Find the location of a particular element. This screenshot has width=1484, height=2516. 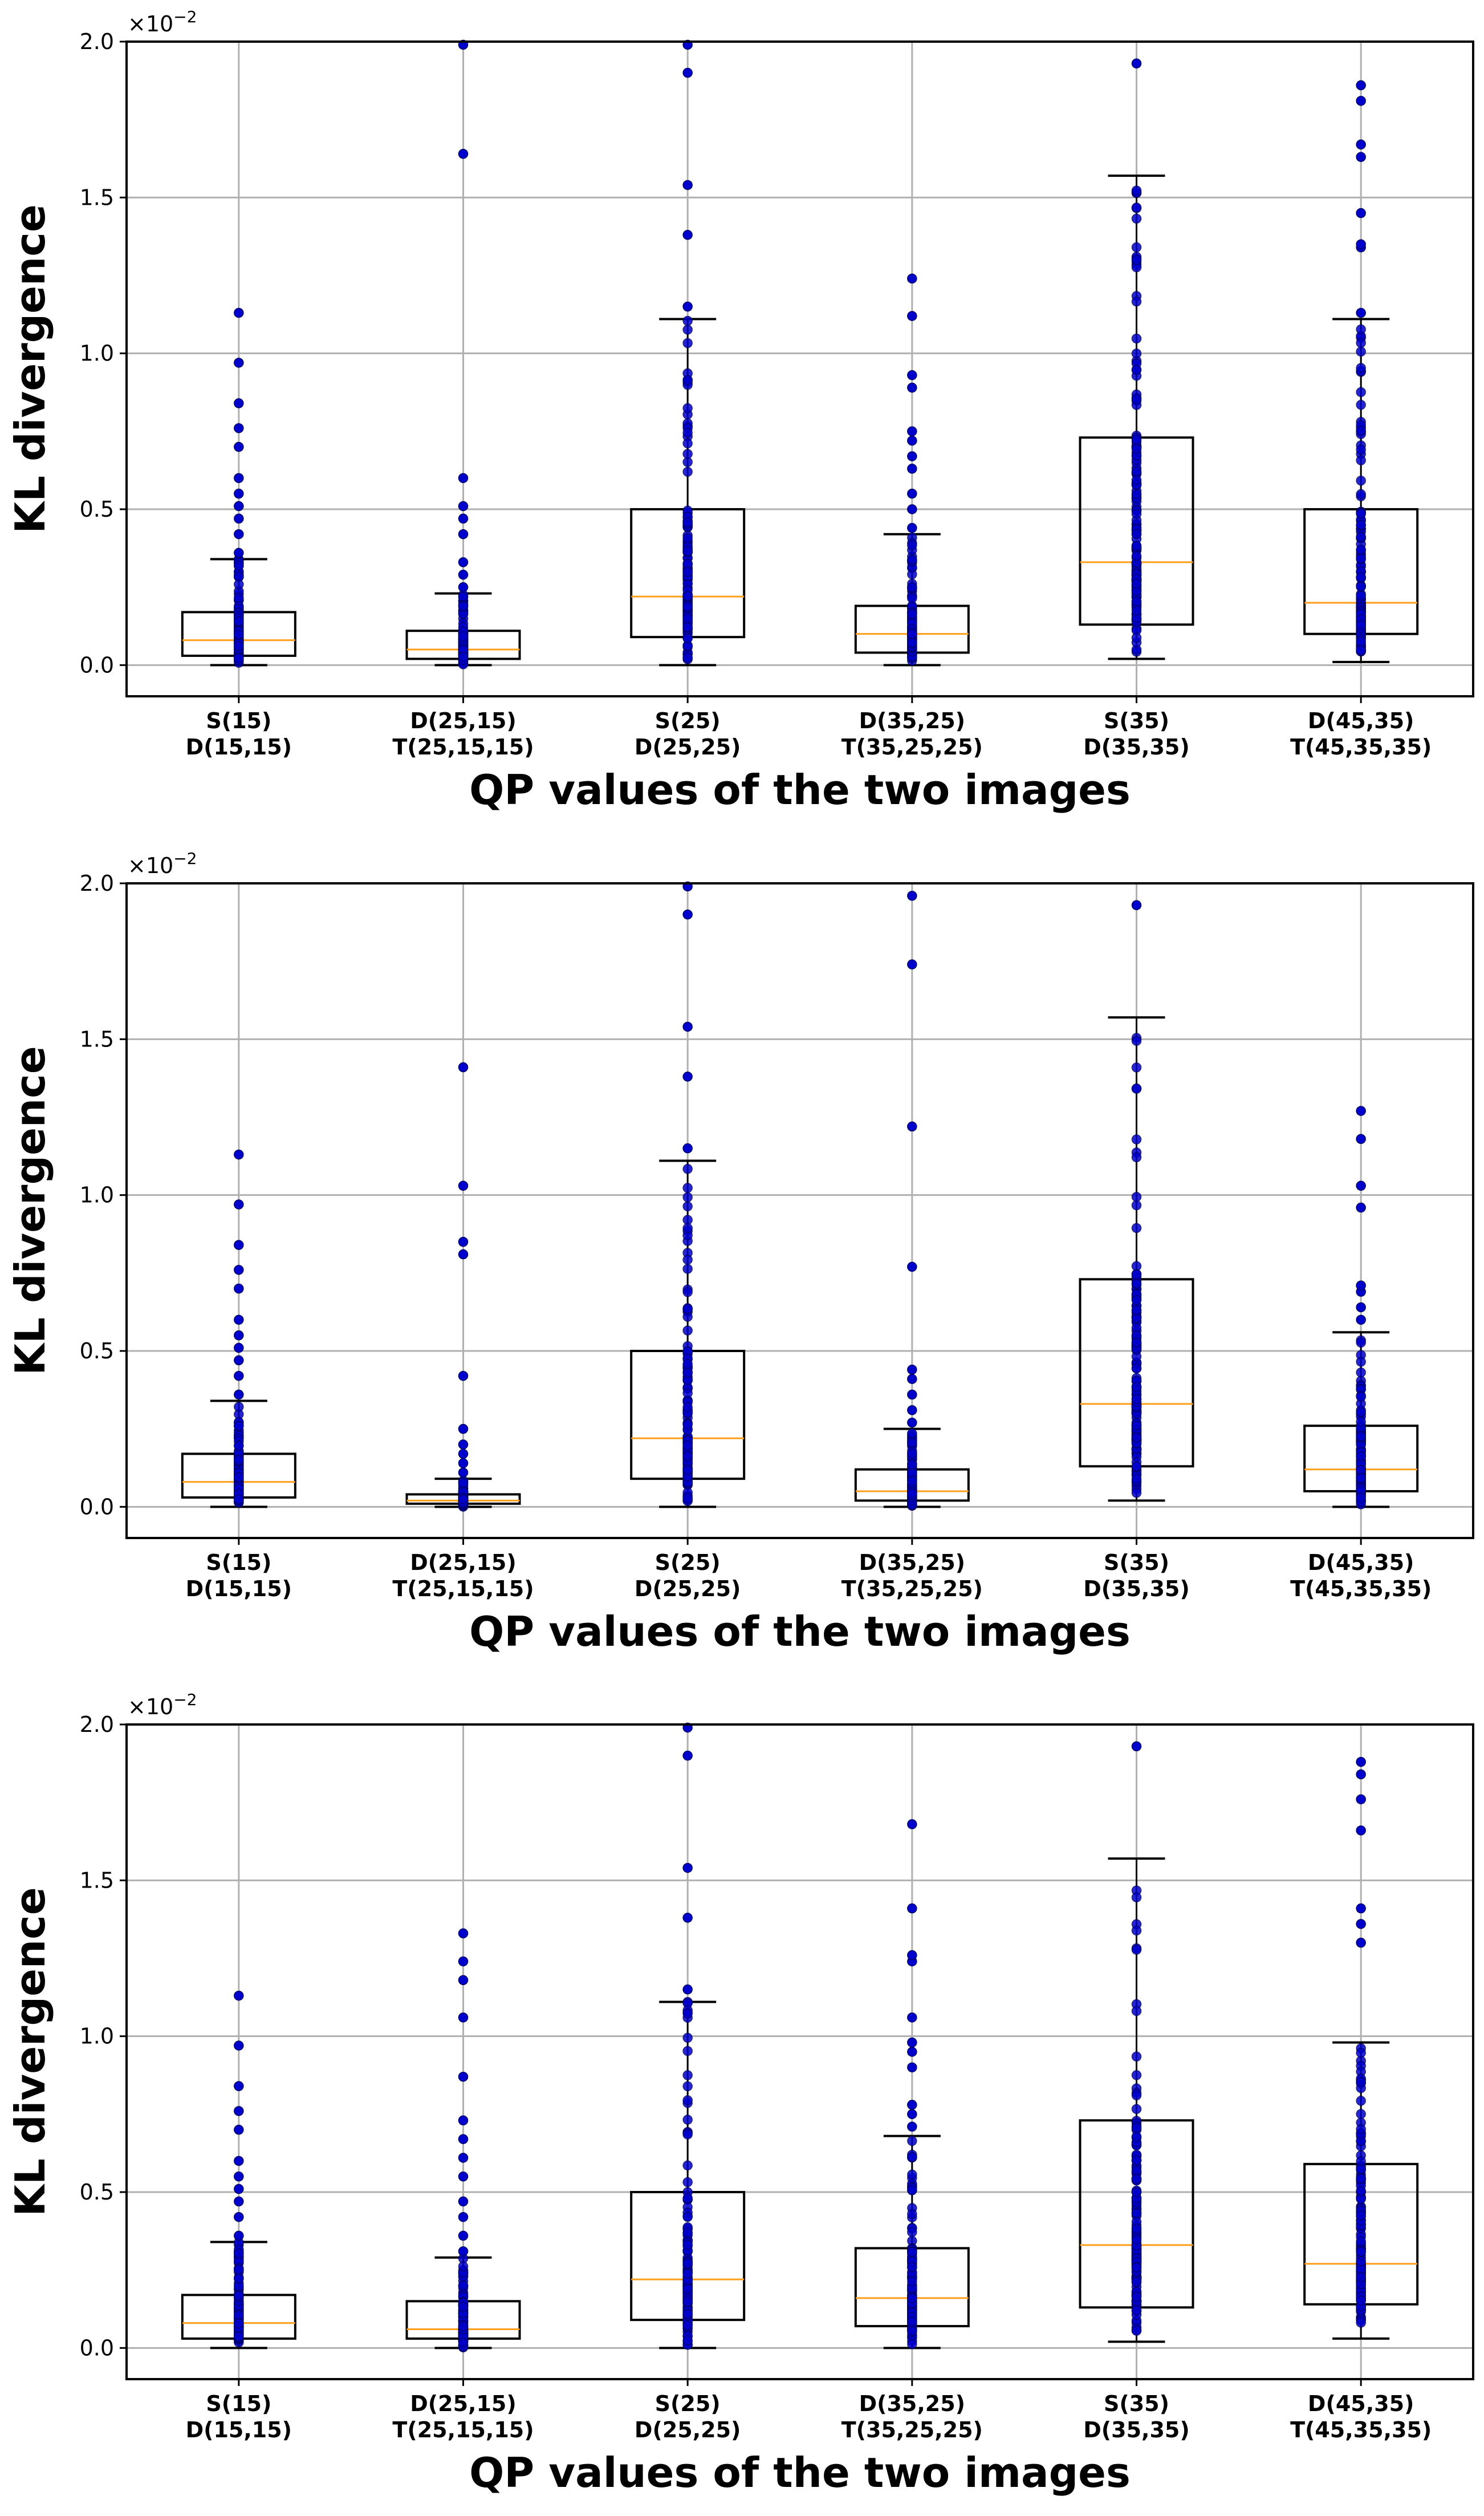

x-tick-label: D(15,15) is located at coordinates (239, 747).